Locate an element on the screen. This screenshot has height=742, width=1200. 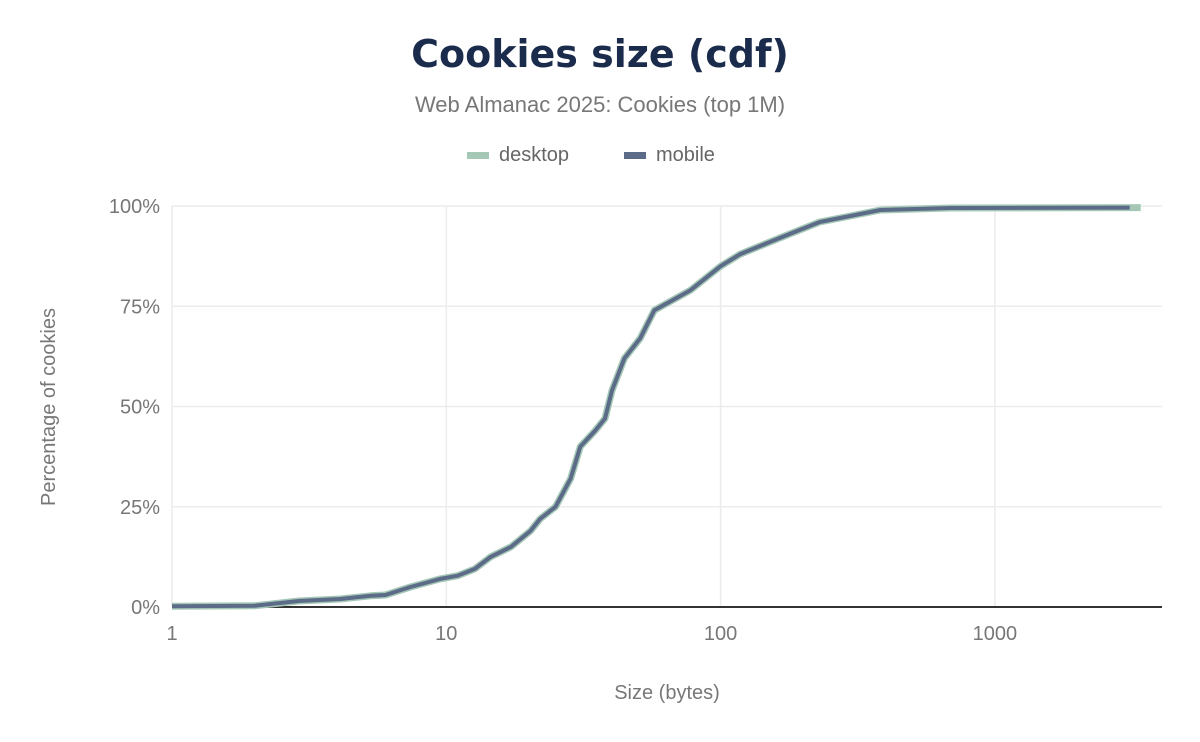
x-tick-label: 1000 is located at coordinates (995, 634).